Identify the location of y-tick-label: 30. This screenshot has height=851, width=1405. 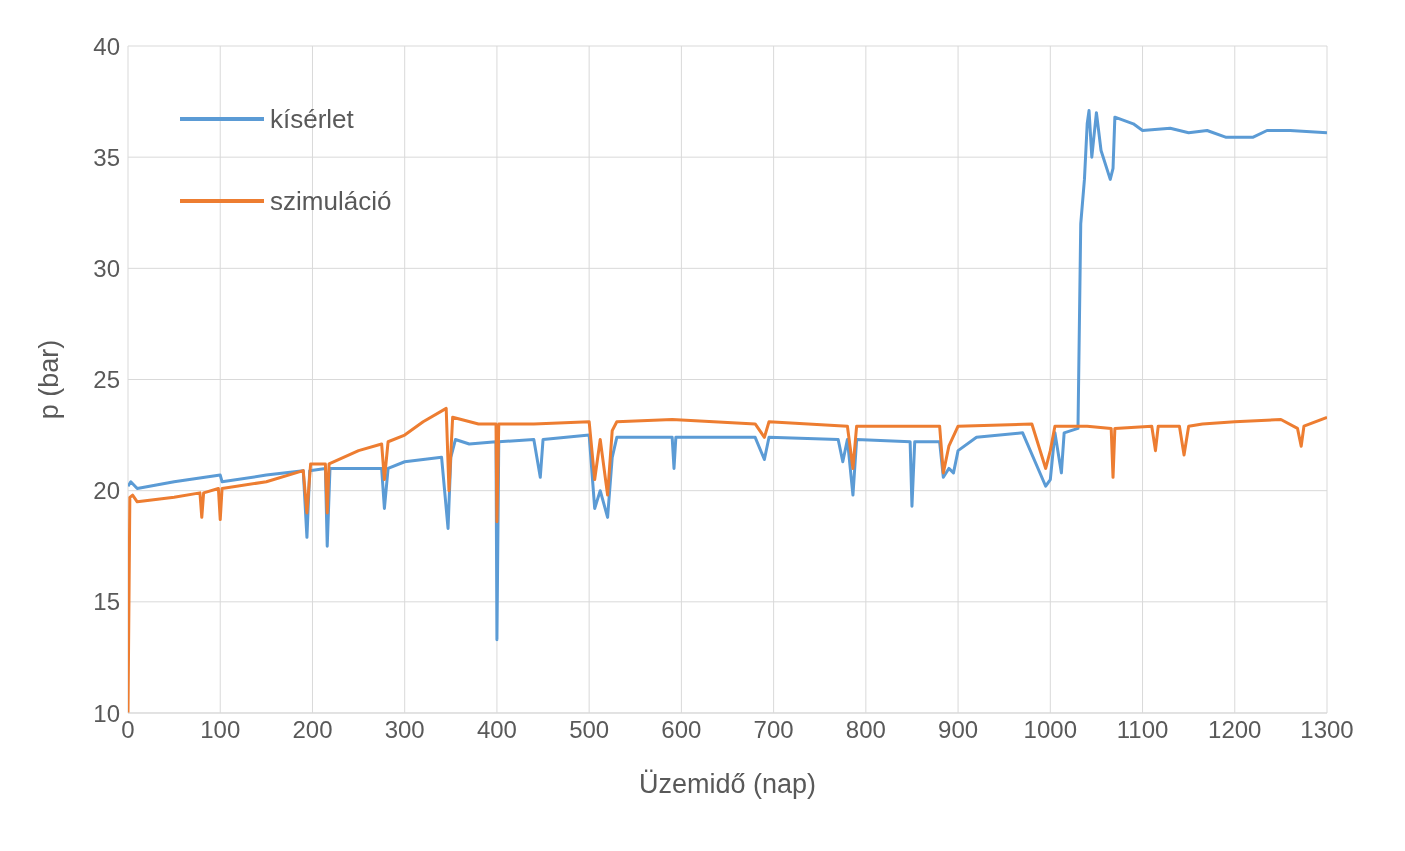
(106, 268).